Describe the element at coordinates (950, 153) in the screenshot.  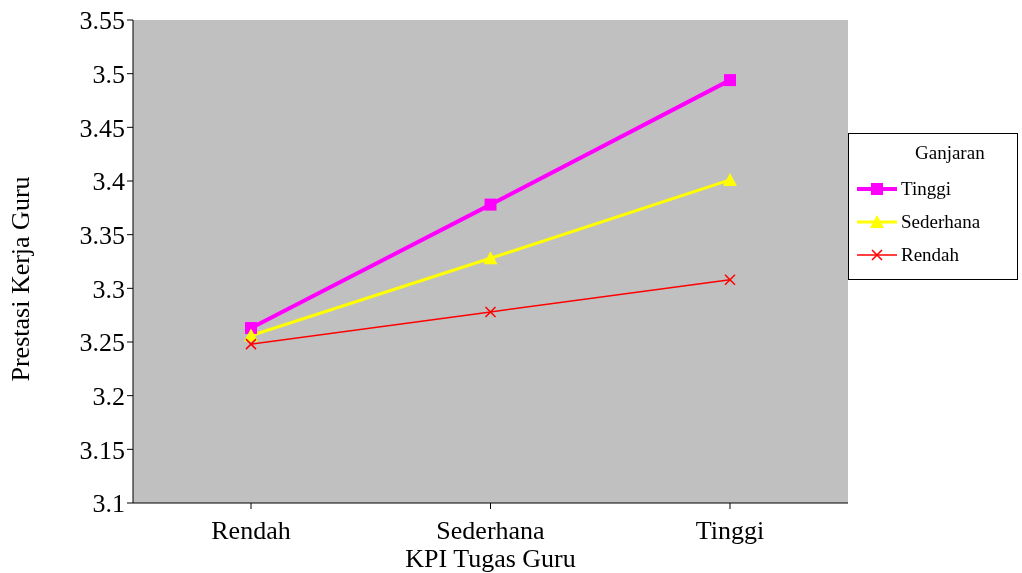
I see `legend-title: Ganjaran` at that location.